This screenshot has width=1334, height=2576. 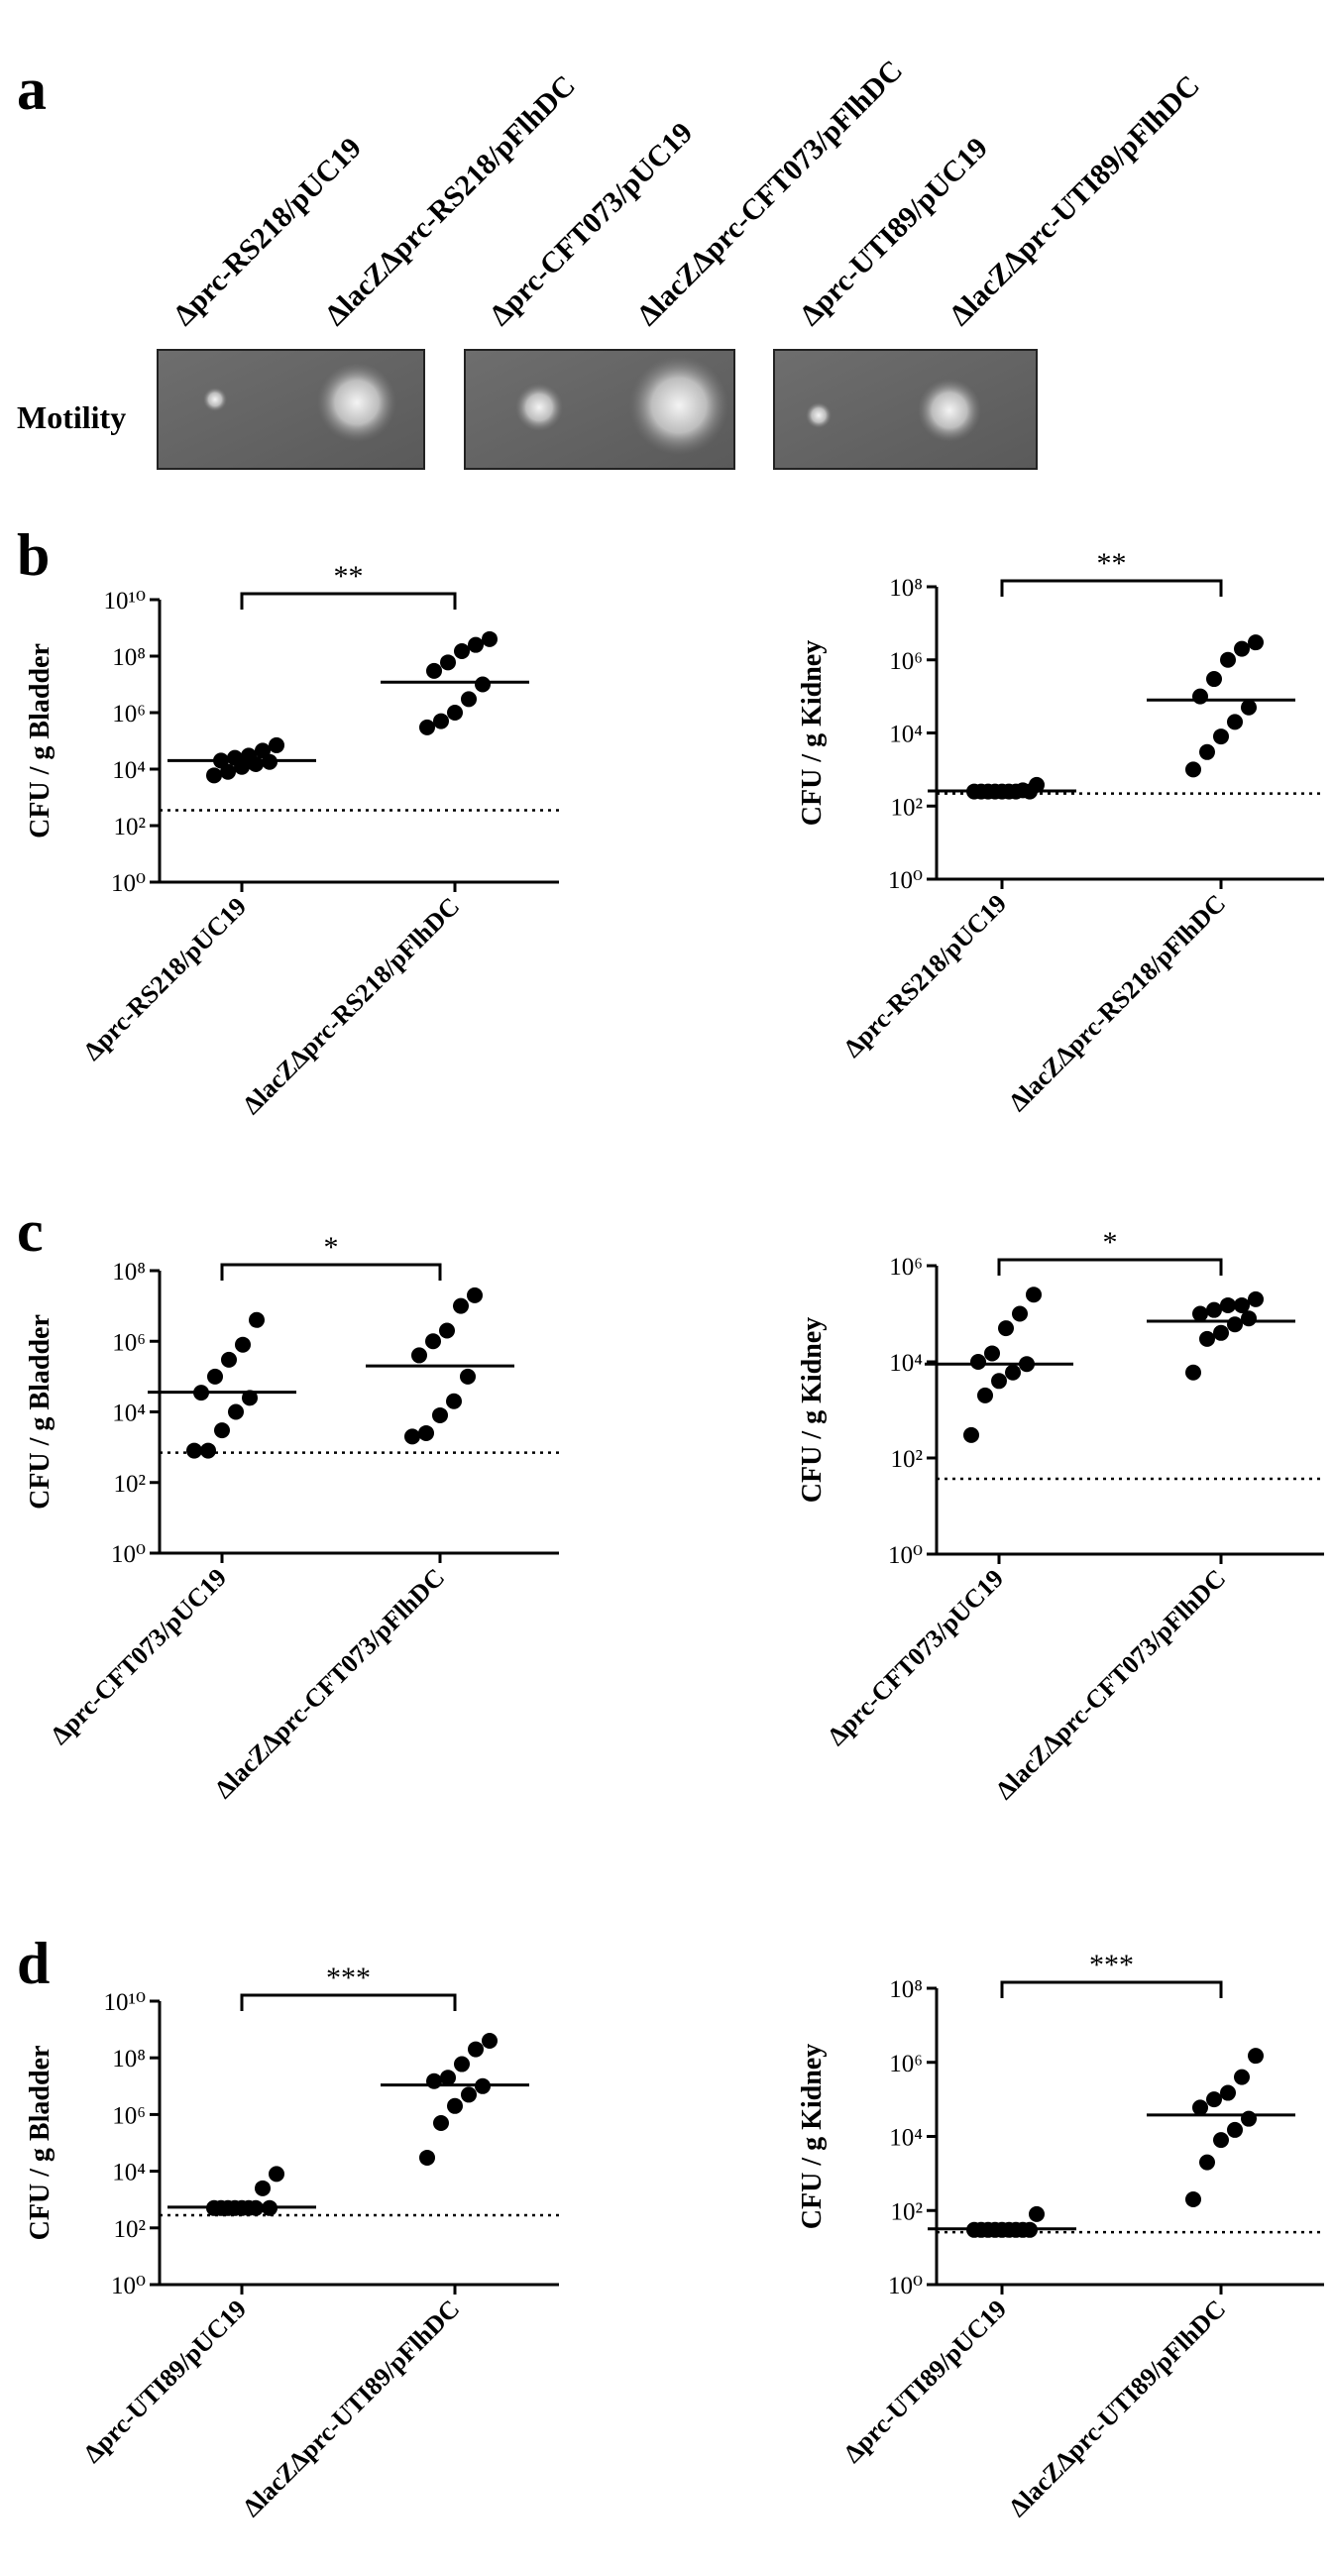 I want to click on y-axis-label: CFU / g Bladder, so click(x=40, y=2143).